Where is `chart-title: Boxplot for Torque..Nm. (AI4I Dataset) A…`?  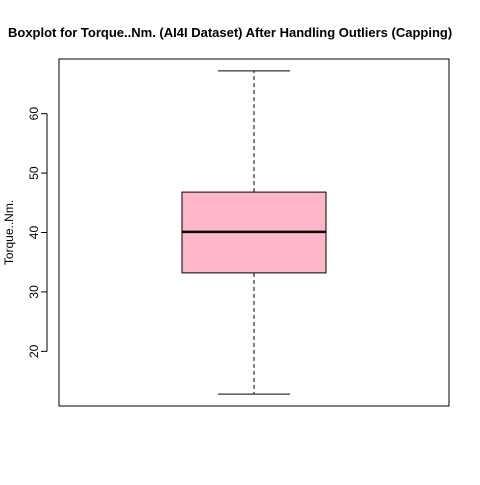
chart-title: Boxplot for Torque..Nm. (AI4I Dataset) A… is located at coordinates (230, 32).